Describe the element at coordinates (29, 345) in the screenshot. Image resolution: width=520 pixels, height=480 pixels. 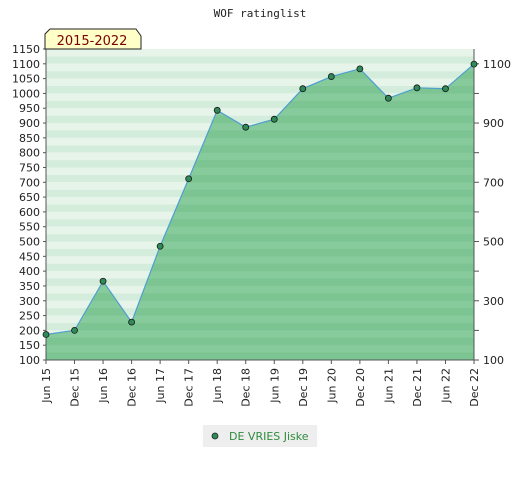
I see `left-tick-label: 150` at that location.